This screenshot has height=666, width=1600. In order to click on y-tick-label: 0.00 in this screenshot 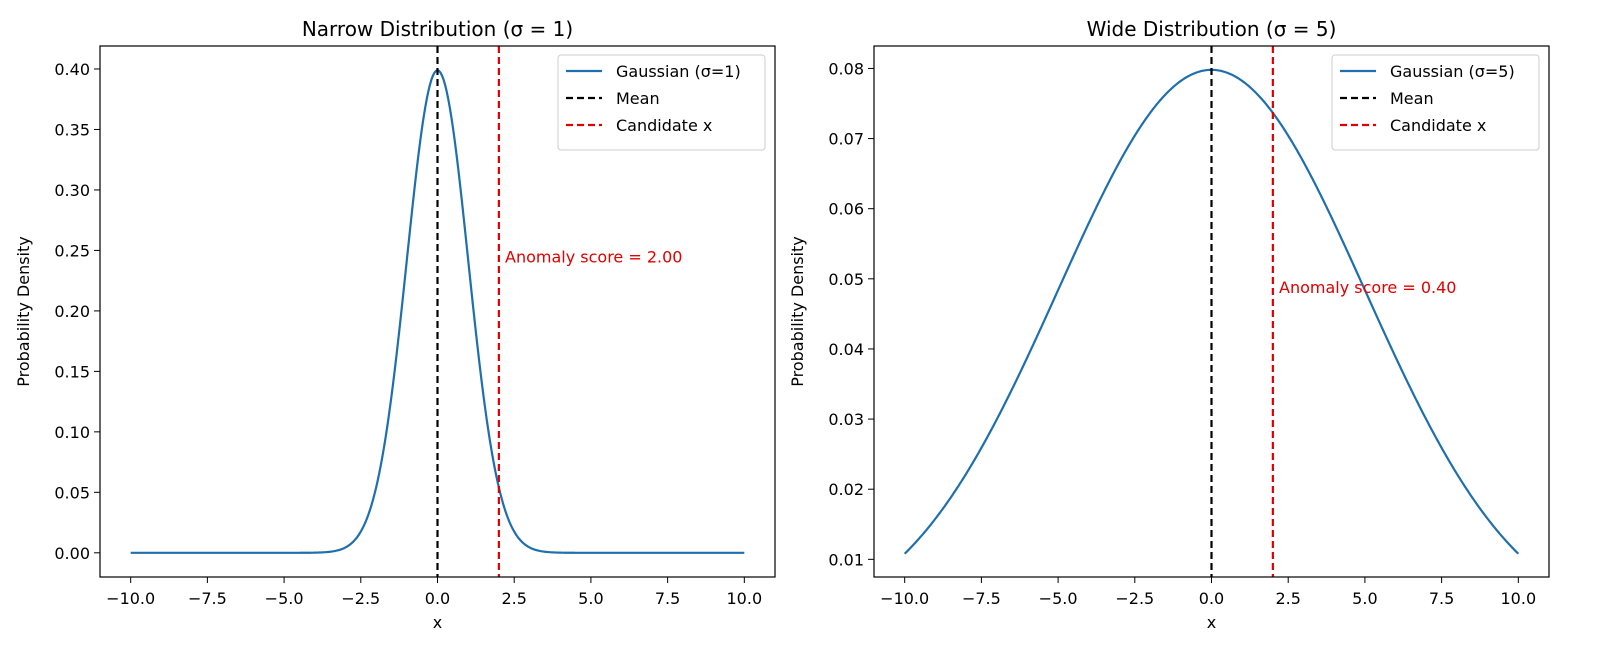, I will do `click(72, 553)`.